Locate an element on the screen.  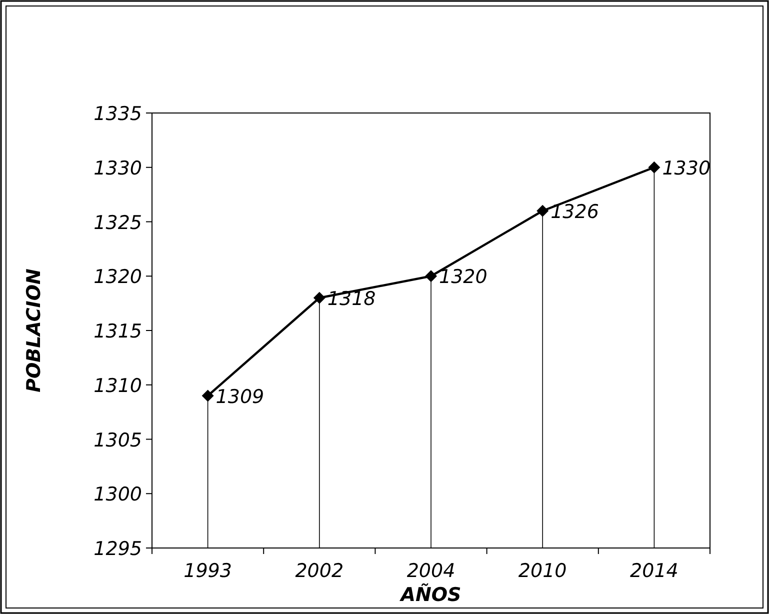
y-tick-label: 1330 is located at coordinates (118, 168).